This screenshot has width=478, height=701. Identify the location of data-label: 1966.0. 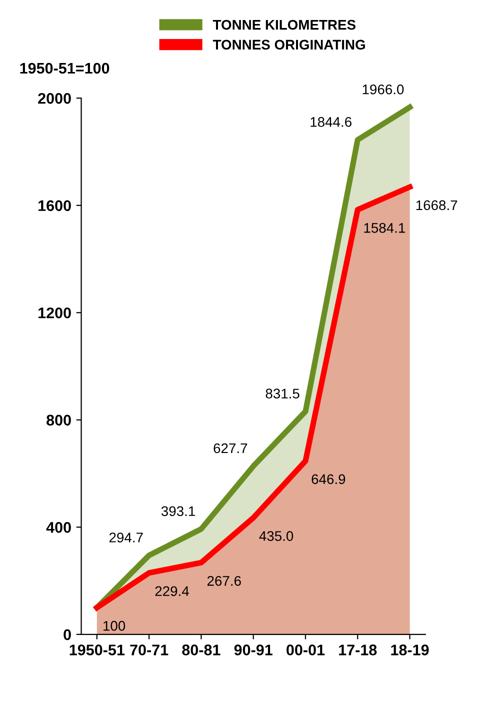
(383, 89).